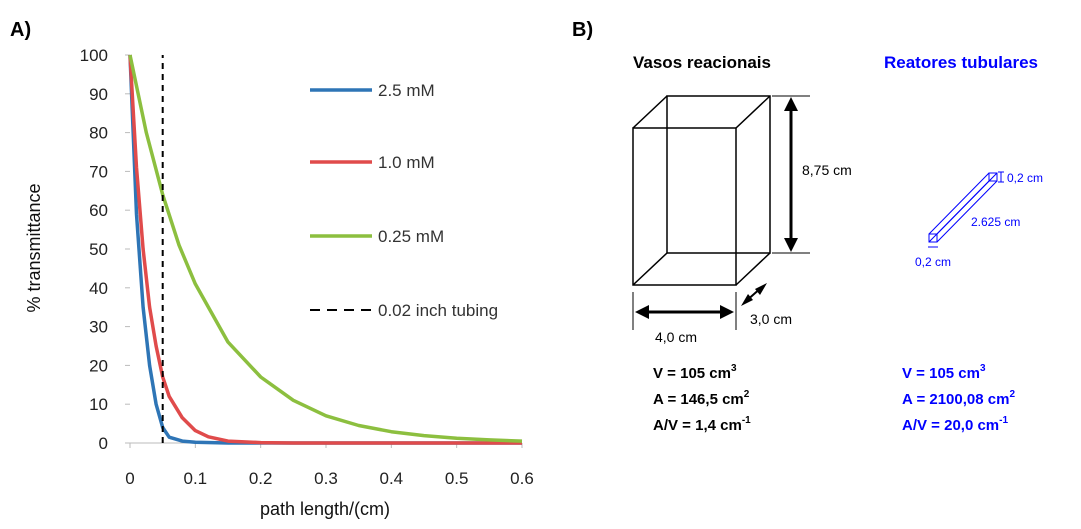 This screenshot has height=529, width=1081. Describe the element at coordinates (34, 247) in the screenshot. I see `y-axis-label: % transmittance` at that location.